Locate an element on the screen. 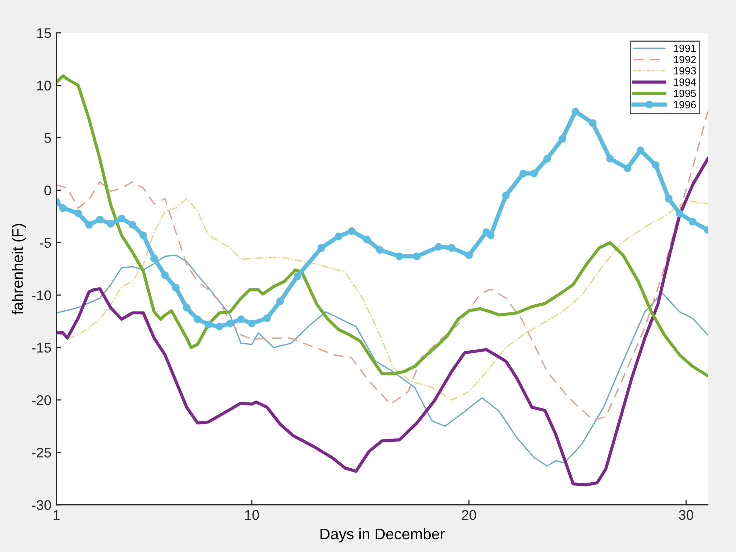 The height and width of the screenshot is (552, 736). y-tick-label: 5 is located at coordinates (48, 138).